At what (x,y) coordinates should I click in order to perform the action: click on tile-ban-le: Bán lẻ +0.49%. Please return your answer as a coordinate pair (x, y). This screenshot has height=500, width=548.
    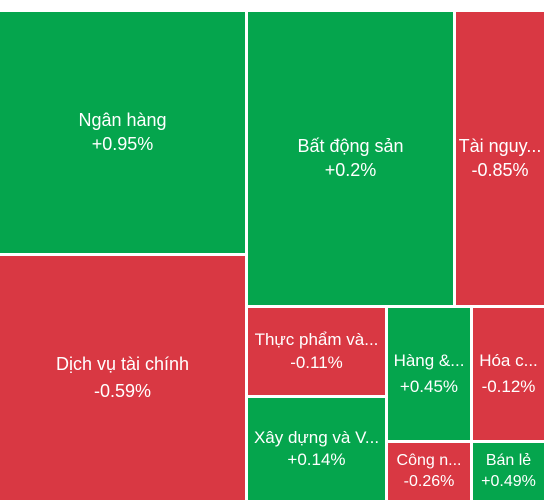
    Looking at the image, I should click on (508, 471).